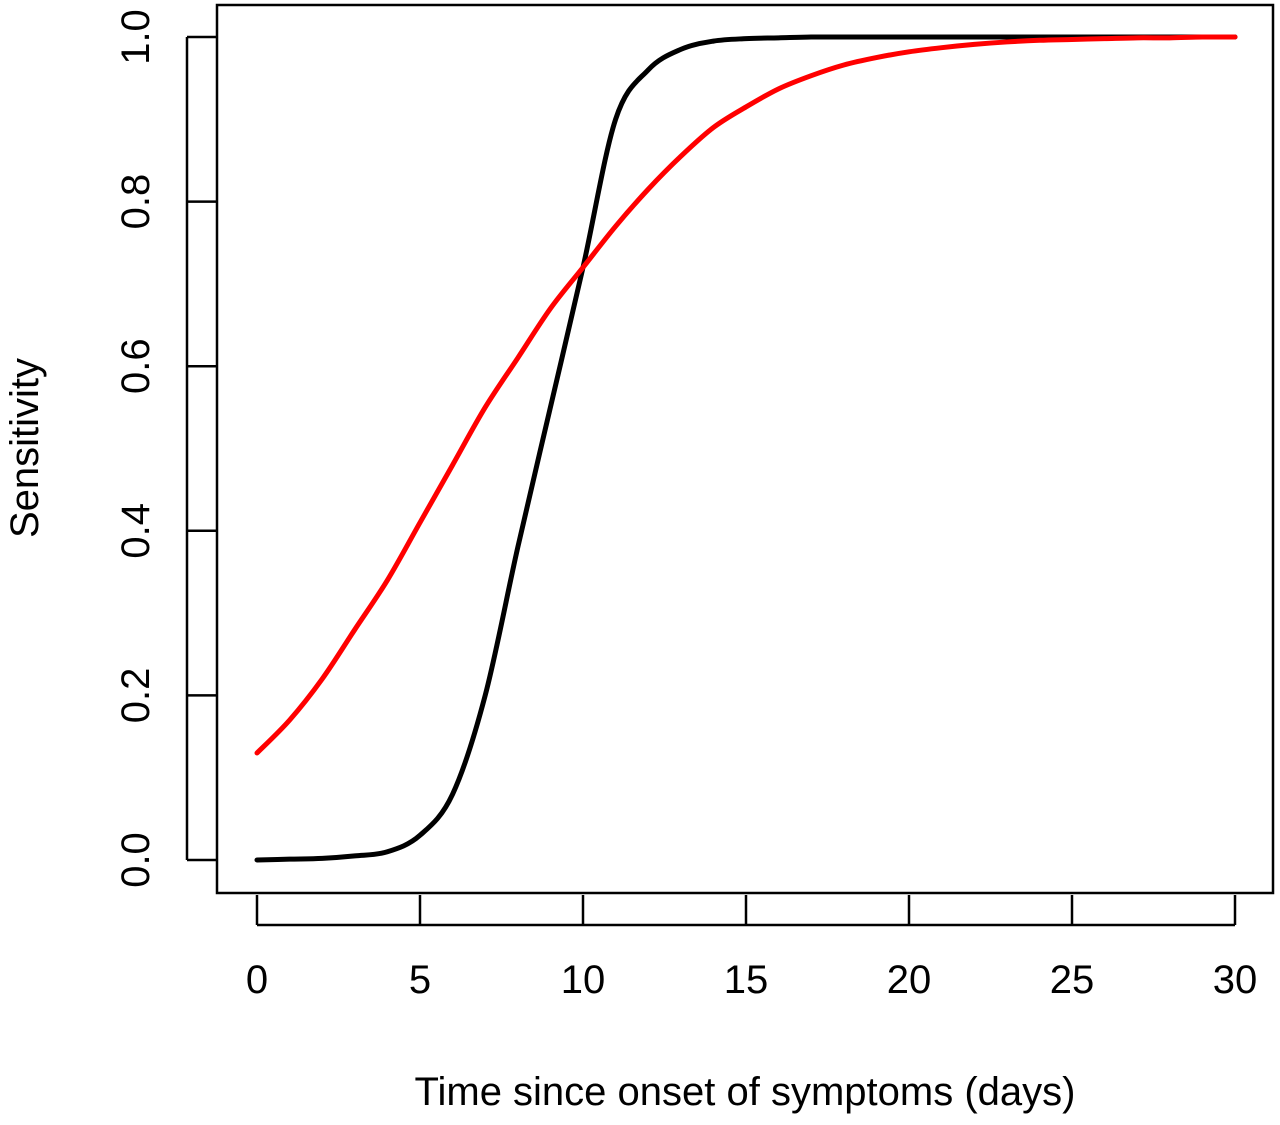 Image resolution: width=1280 pixels, height=1125 pixels. I want to click on x-axis-label: Time since onset of symptoms (days), so click(745, 1092).